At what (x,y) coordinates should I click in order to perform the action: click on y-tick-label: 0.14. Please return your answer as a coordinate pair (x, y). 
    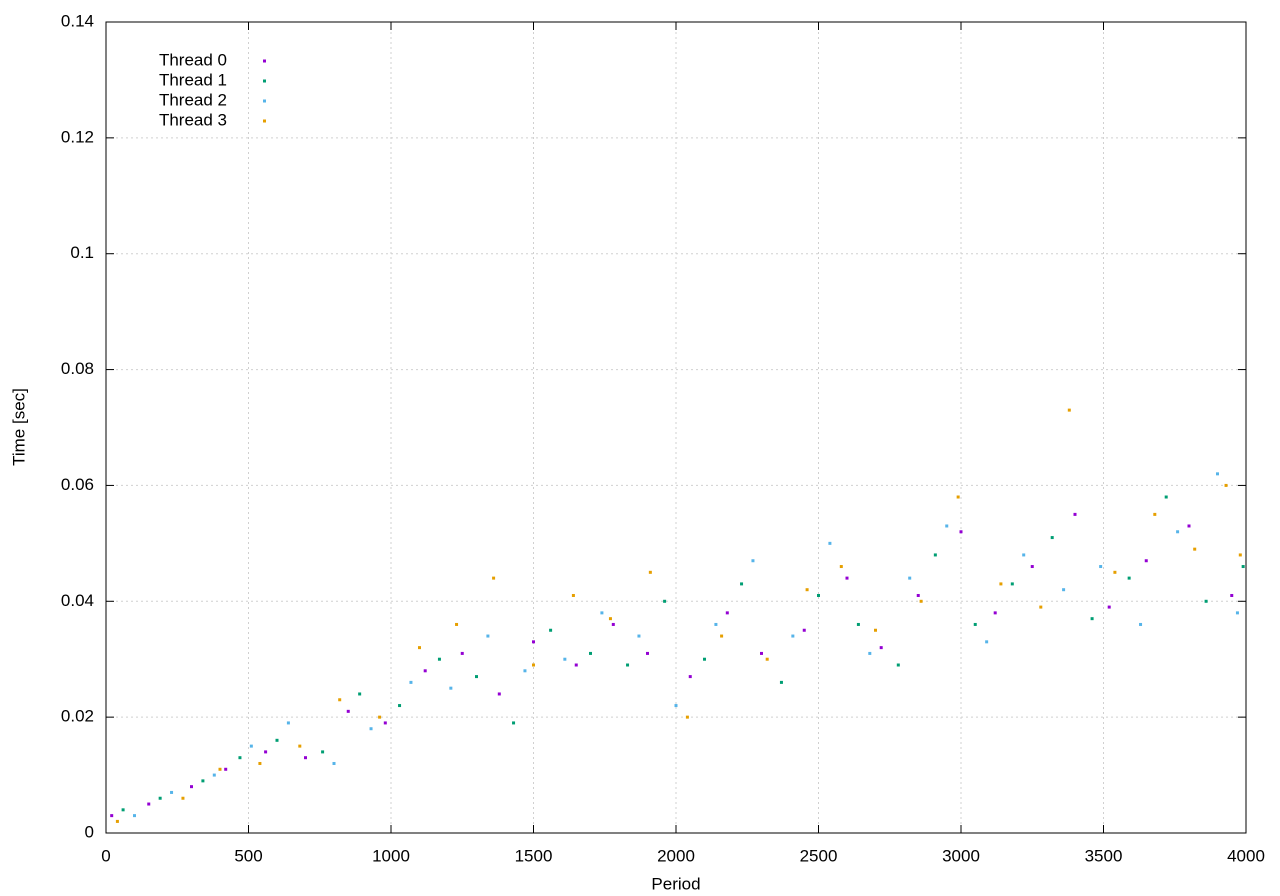
    Looking at the image, I should click on (77, 20).